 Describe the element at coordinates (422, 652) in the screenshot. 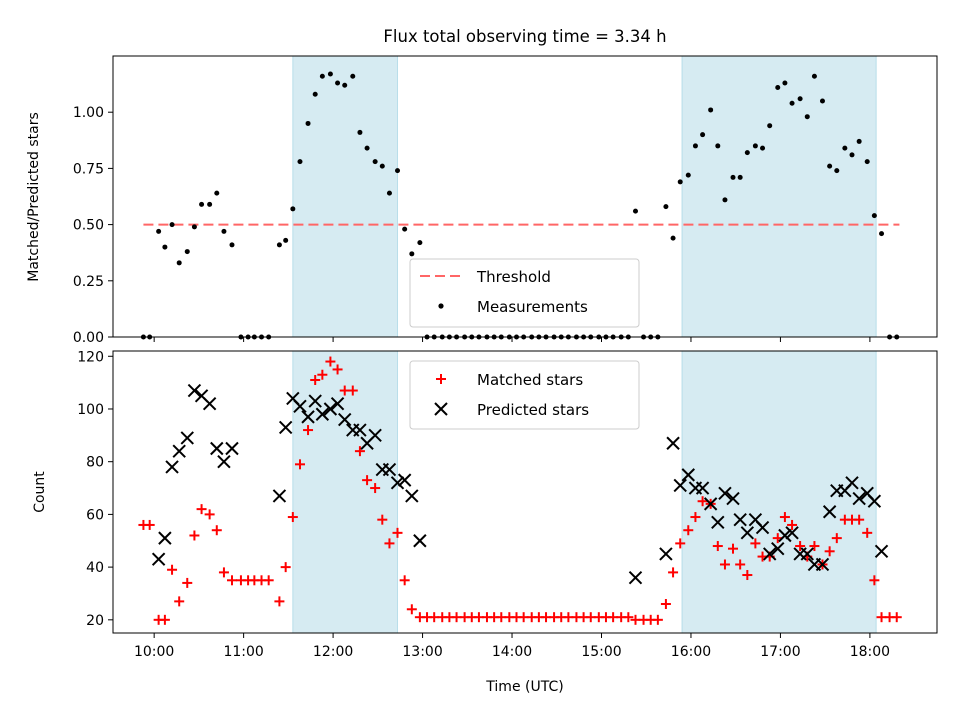

I see `bottom-x-tick-label: 13:00` at that location.